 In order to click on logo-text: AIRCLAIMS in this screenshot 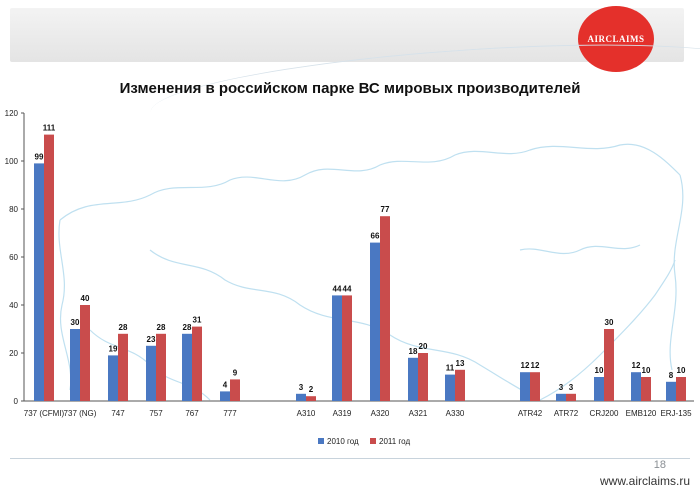, I will do `click(616, 39)`.